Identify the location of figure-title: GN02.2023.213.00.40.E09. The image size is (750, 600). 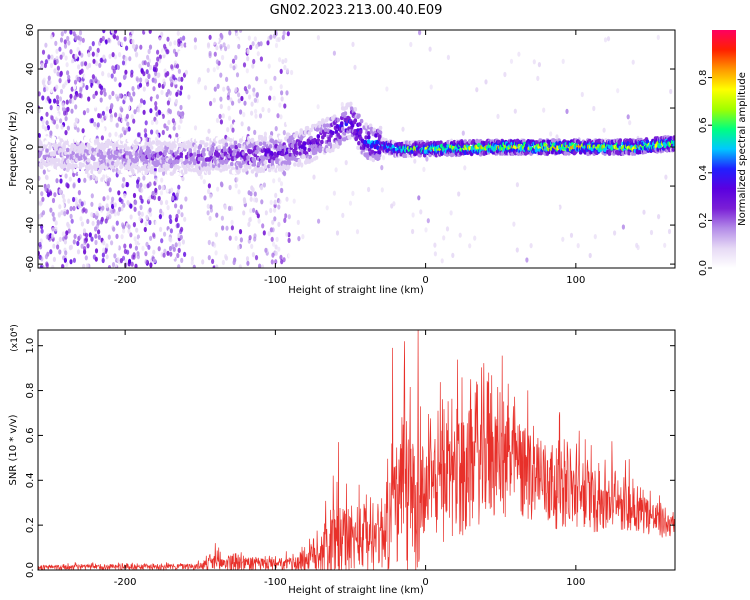
(356, 10).